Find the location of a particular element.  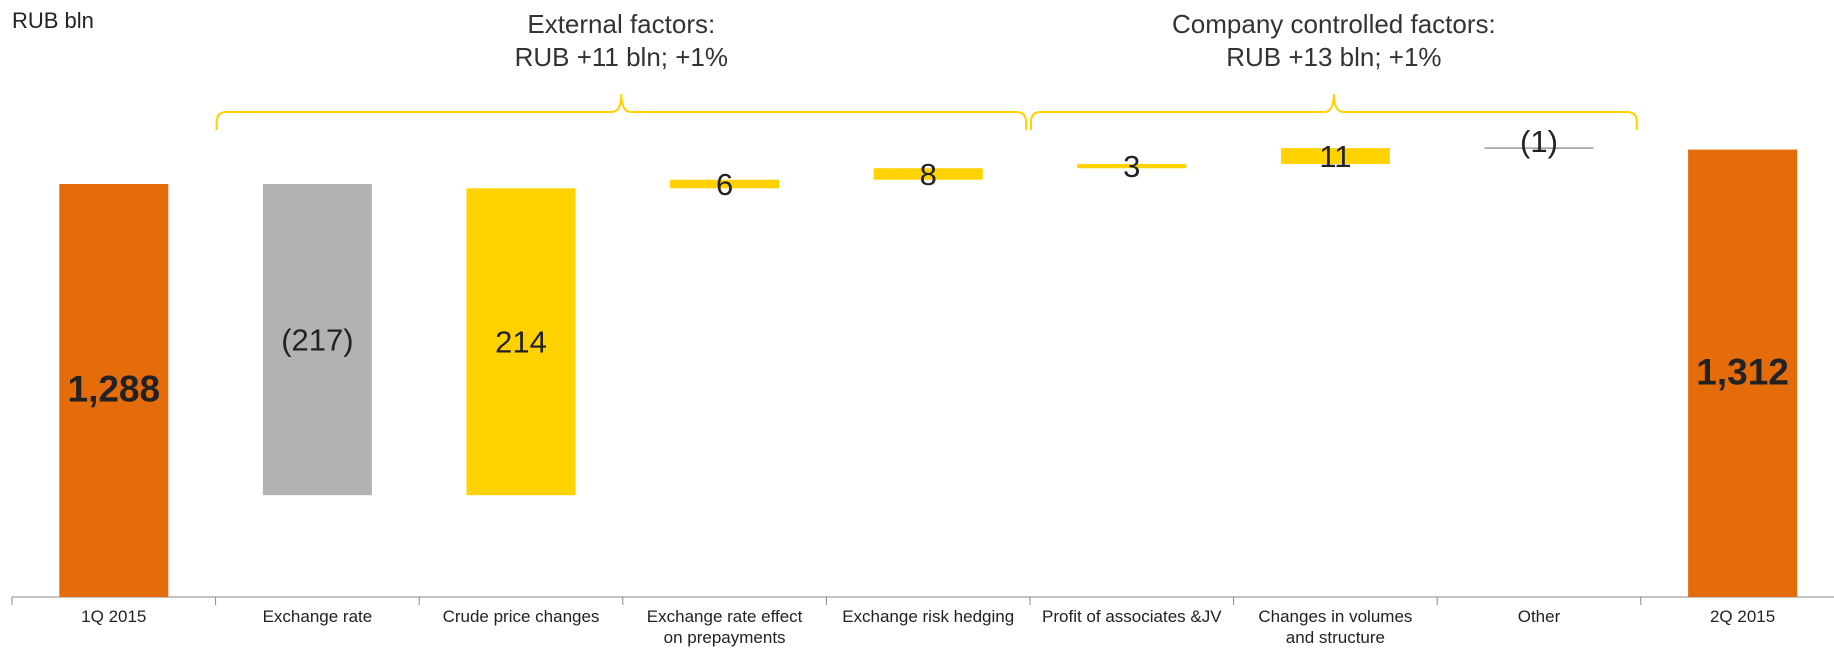

group-title-external-subtitle: RUB +11 bln; +1% is located at coordinates (621, 57).